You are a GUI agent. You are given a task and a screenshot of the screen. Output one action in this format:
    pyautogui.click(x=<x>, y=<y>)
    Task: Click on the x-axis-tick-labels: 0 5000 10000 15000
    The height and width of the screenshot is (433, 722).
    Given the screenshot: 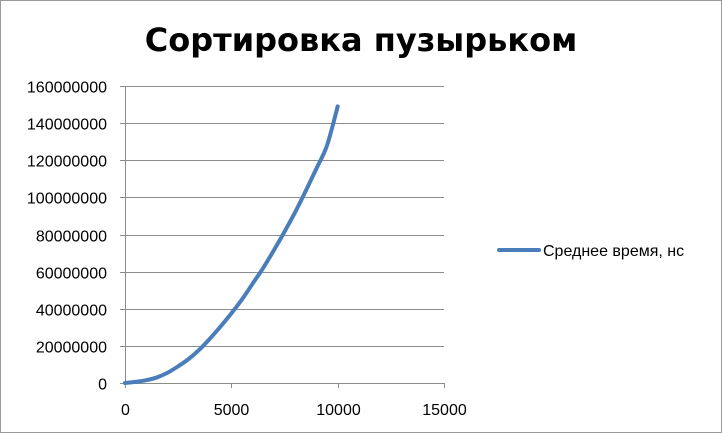 What is the action you would take?
    pyautogui.click(x=294, y=410)
    